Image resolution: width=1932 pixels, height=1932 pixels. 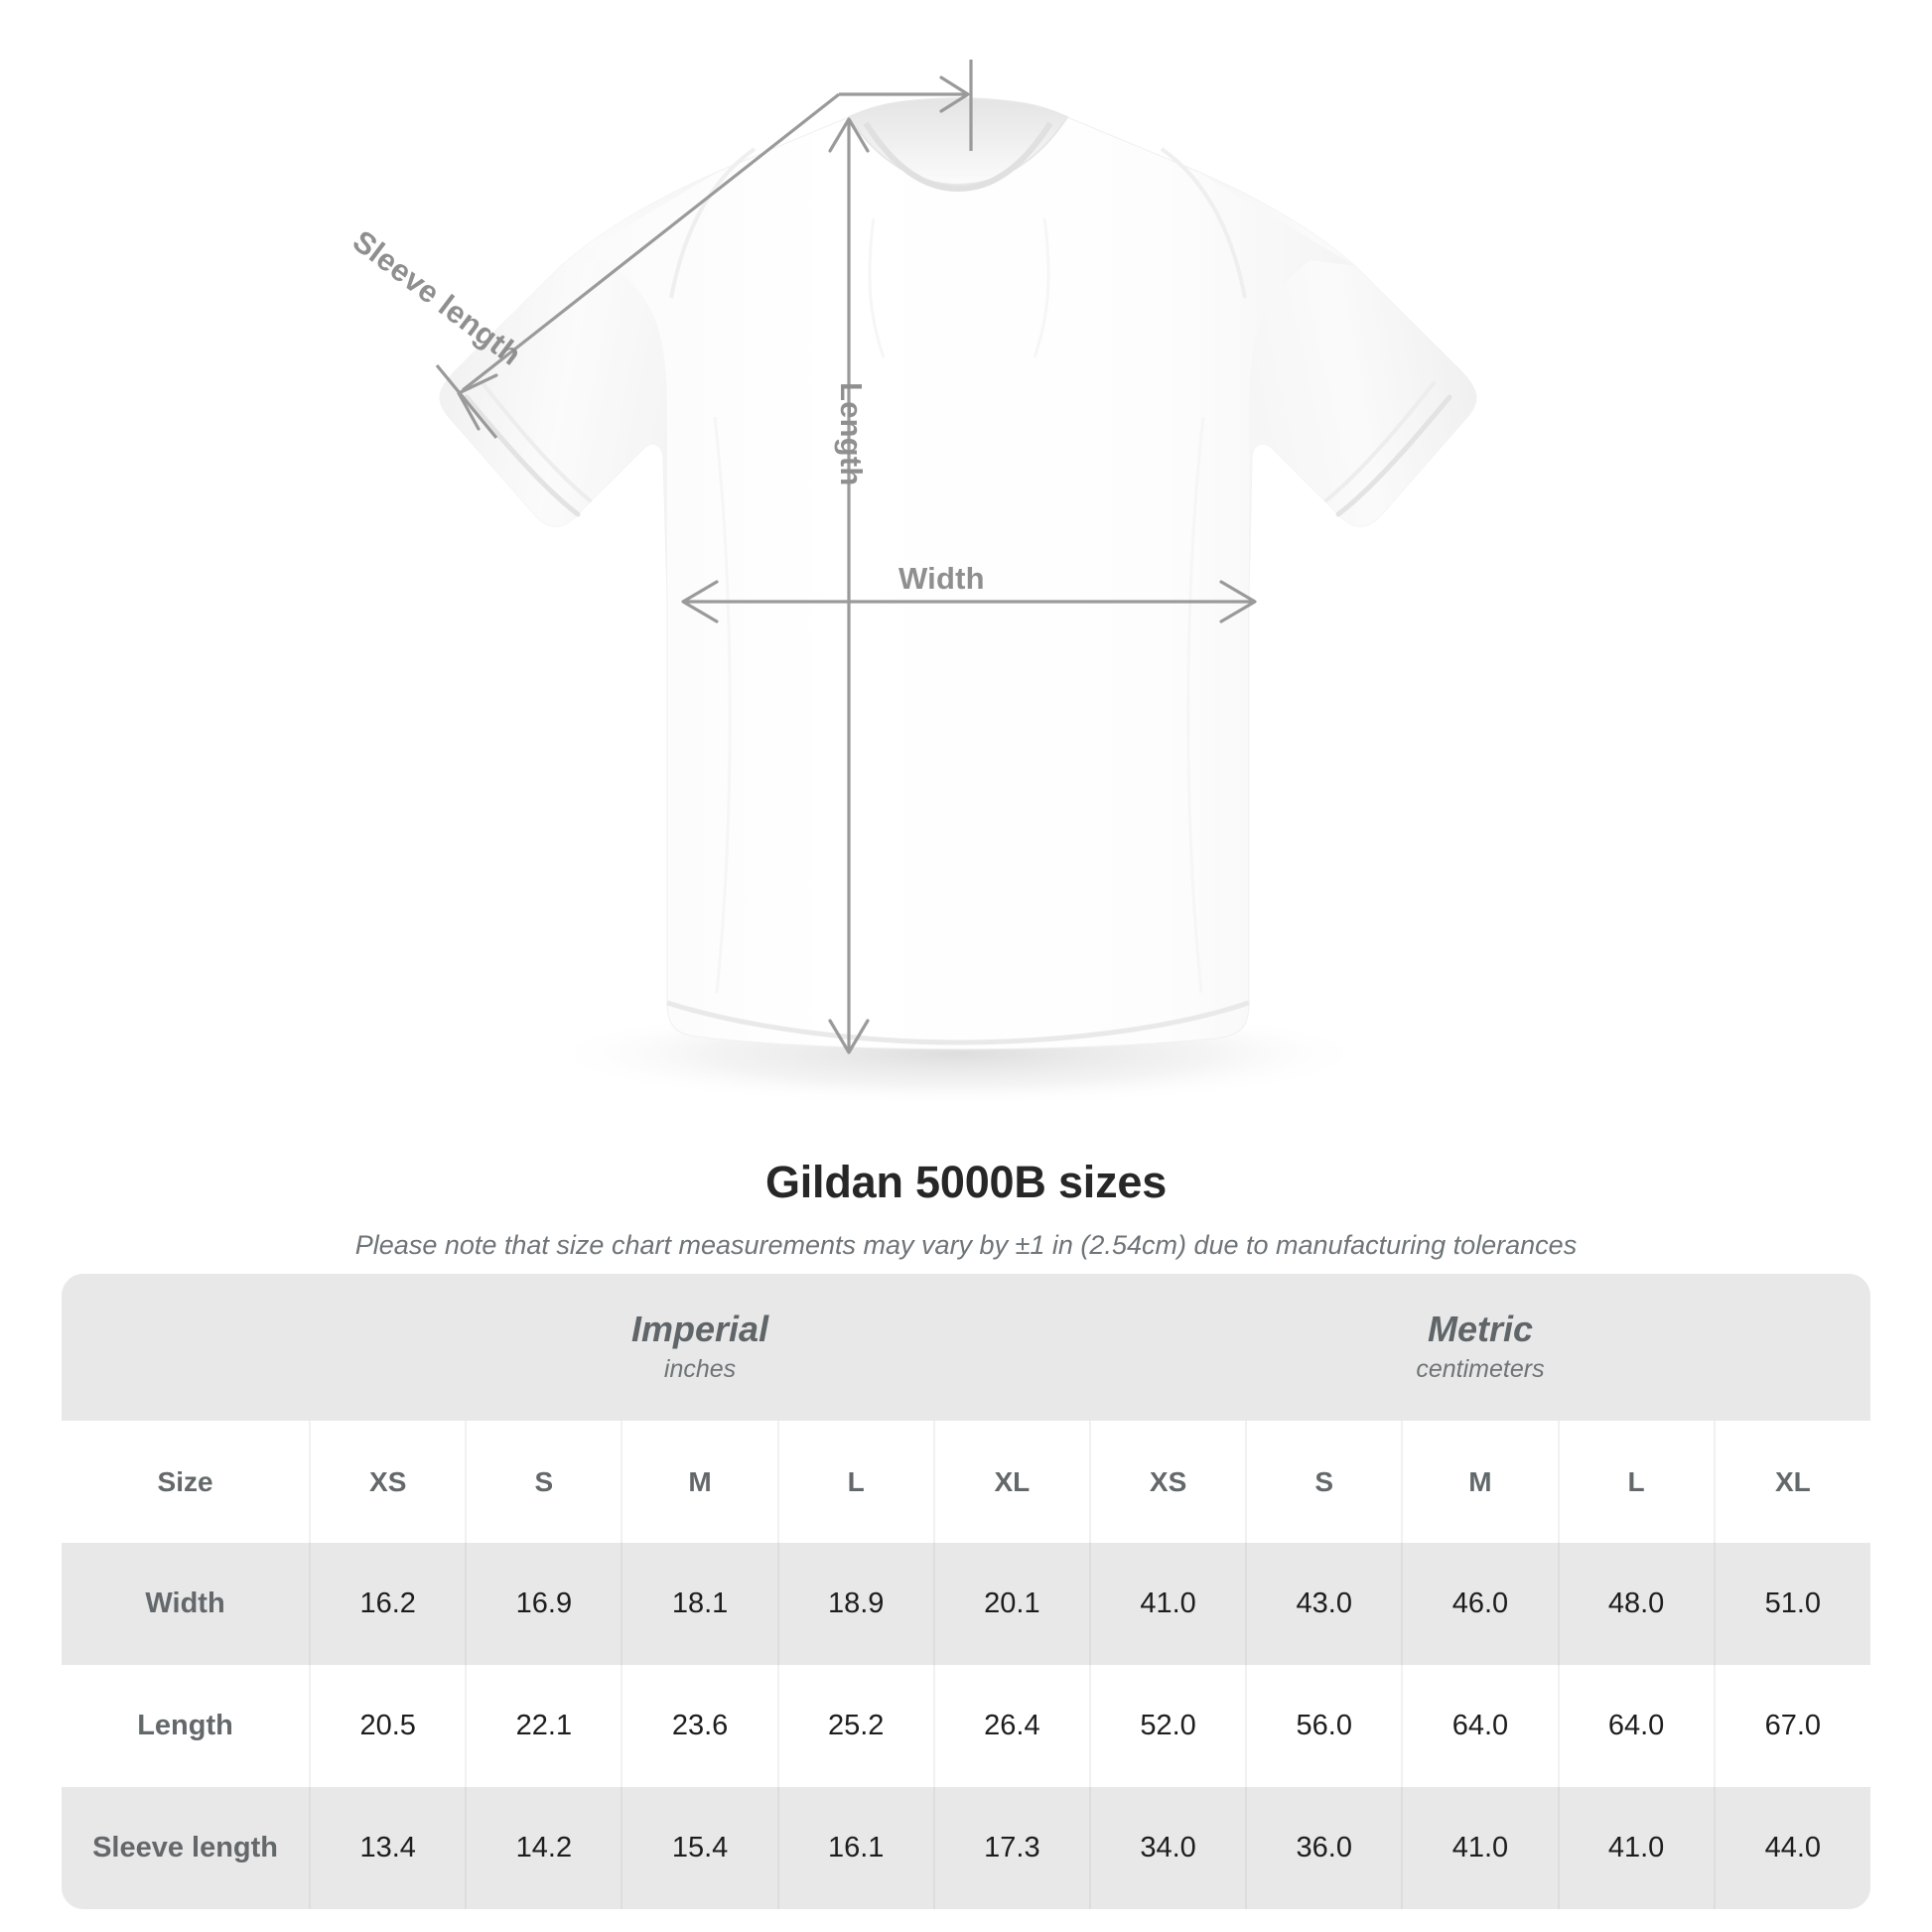 I want to click on unit-group-metric-unit: centimeters, so click(x=1480, y=1369).